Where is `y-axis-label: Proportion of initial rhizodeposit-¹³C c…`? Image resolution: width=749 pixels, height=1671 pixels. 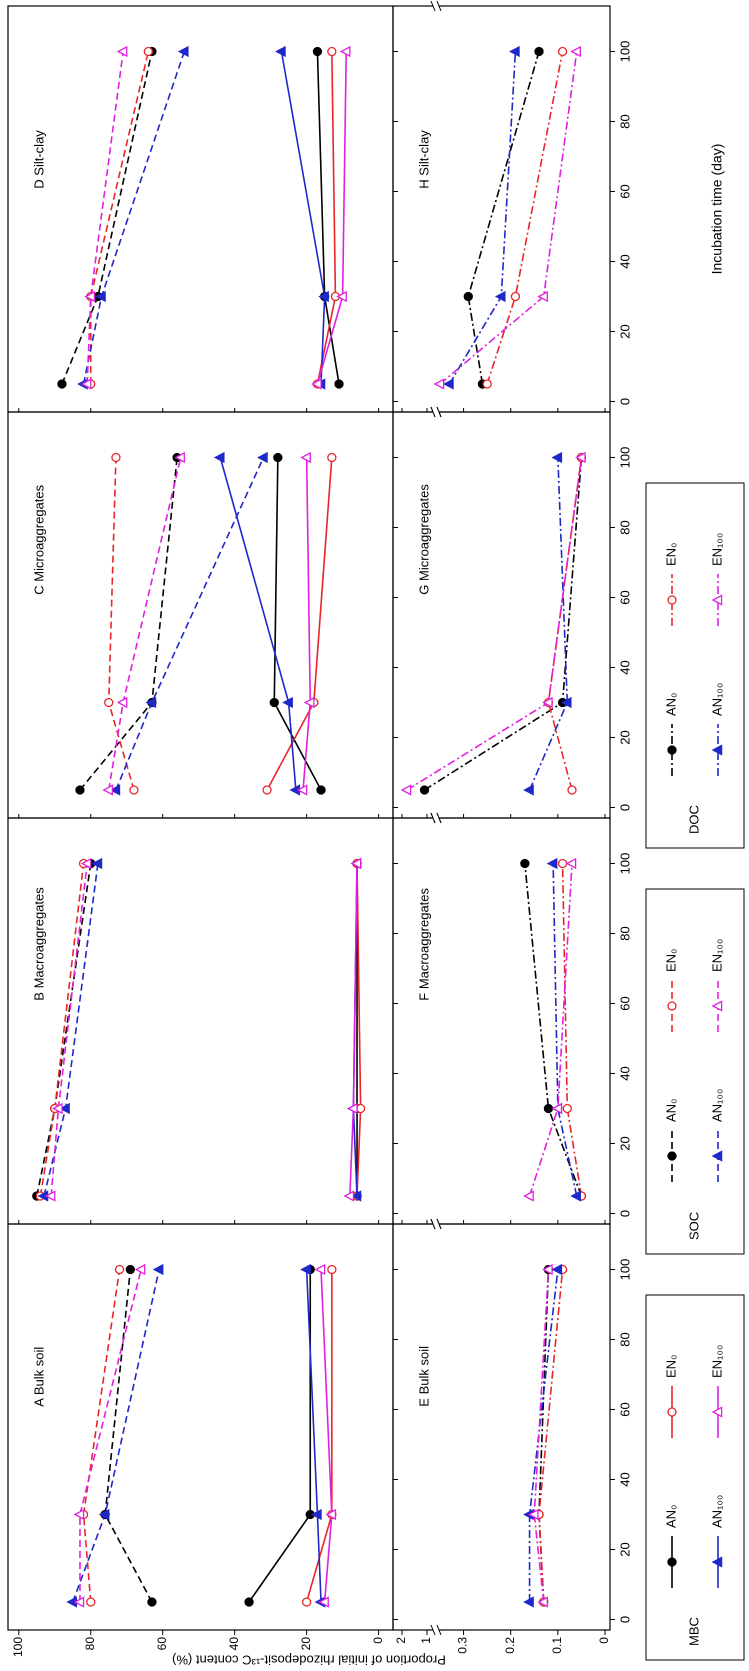
y-axis-label: Proportion of initial rhizodeposit-¹³C c… is located at coordinates (309, 1660).